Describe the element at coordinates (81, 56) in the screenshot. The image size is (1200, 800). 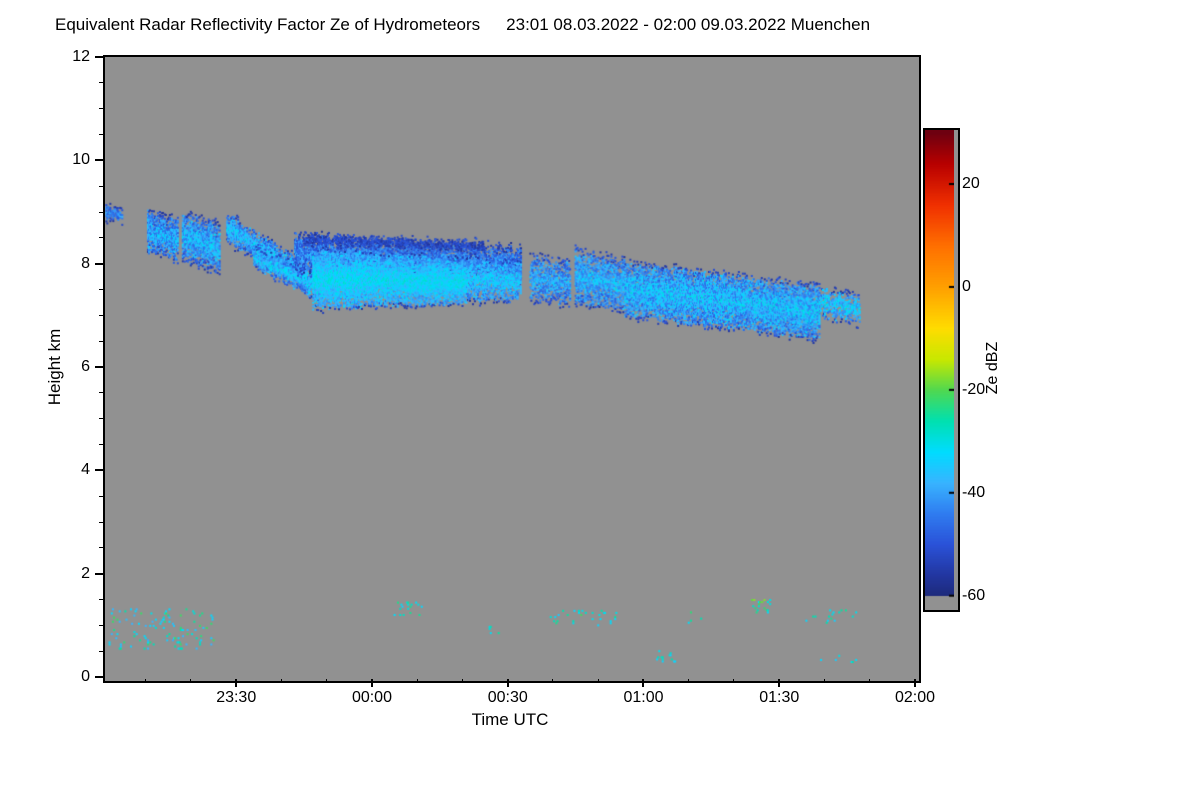
I see `y-tick-label: 12` at that location.